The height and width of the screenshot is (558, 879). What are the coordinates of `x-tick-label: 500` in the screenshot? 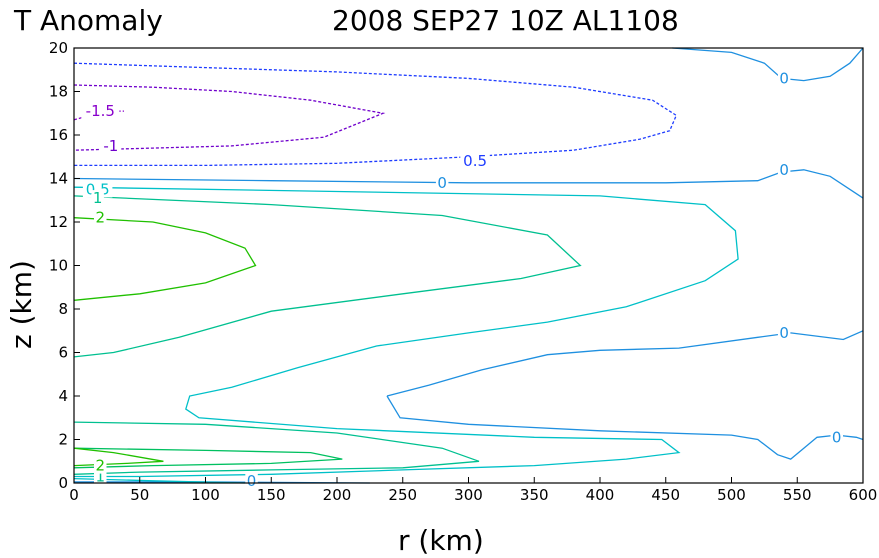 It's located at (731, 495).